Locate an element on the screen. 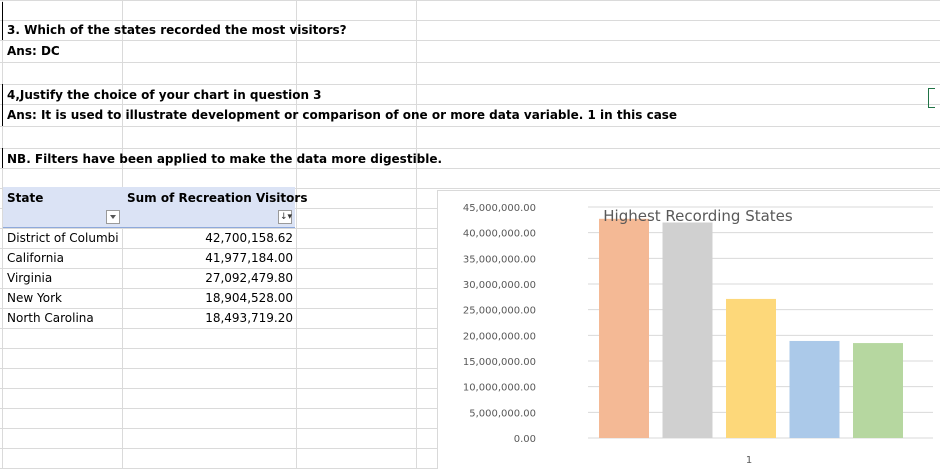 The image size is (940, 473). sort-filter-icon: ↓▾ is located at coordinates (286, 217).